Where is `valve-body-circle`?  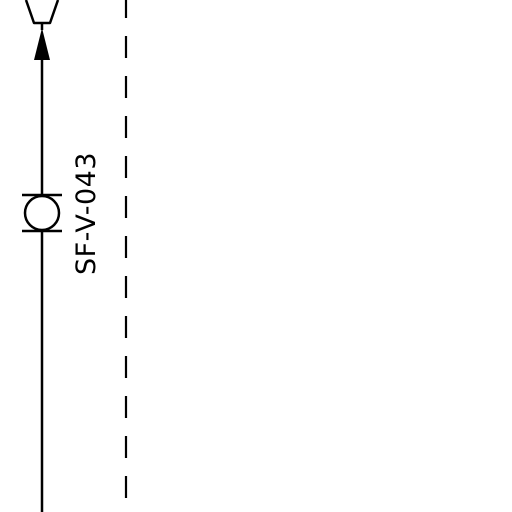 valve-body-circle is located at coordinates (42, 213).